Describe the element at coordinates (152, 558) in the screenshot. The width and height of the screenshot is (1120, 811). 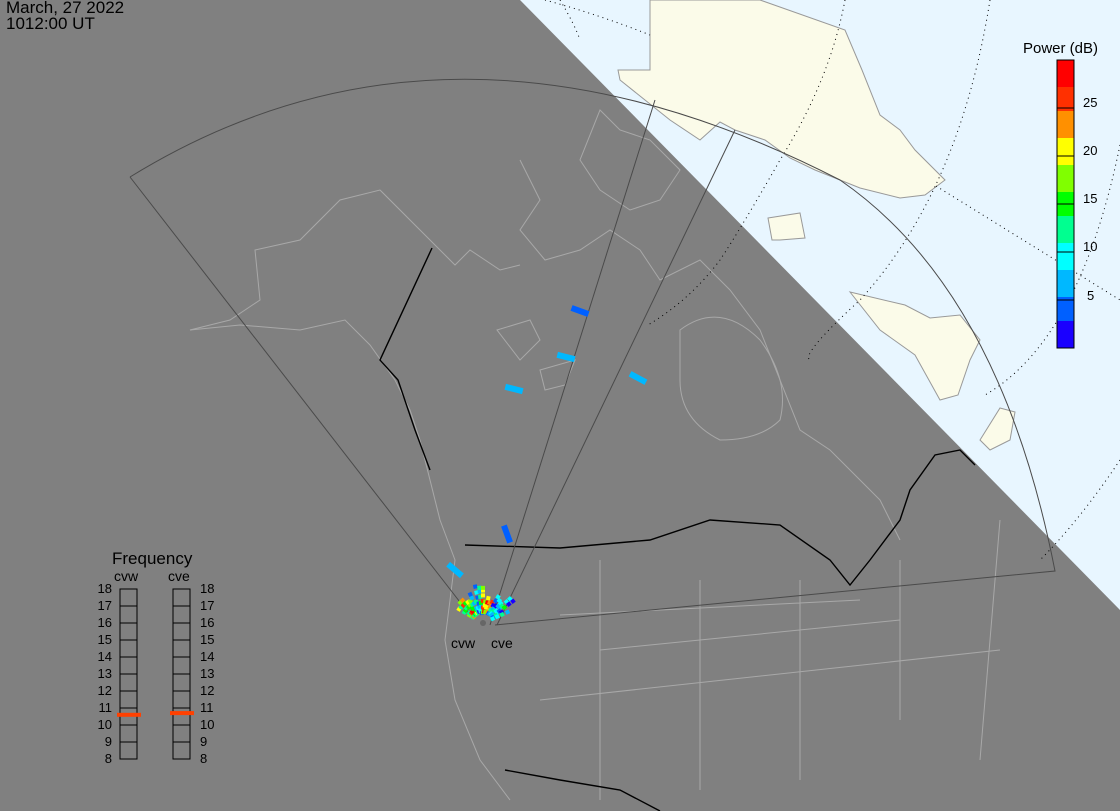
I see `frequency-title: Frequency` at that location.